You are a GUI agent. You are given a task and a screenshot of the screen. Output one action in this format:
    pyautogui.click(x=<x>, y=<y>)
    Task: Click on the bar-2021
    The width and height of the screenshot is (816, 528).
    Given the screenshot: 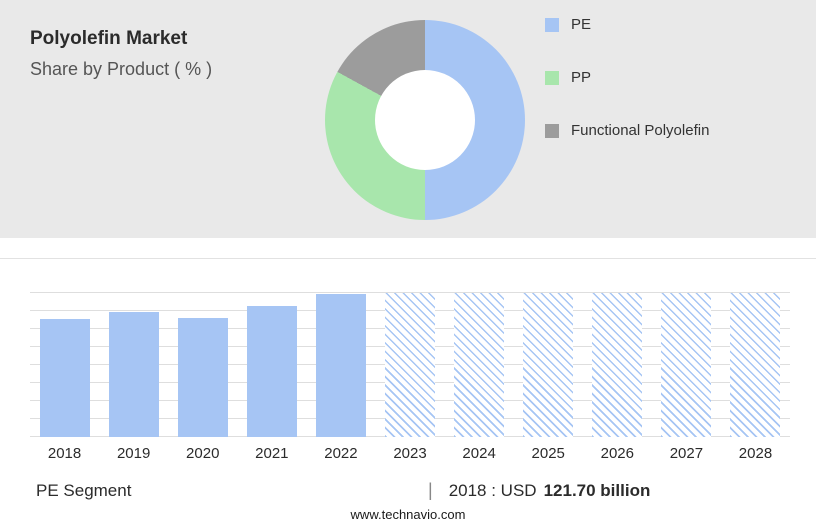 What is the action you would take?
    pyautogui.click(x=271, y=371)
    